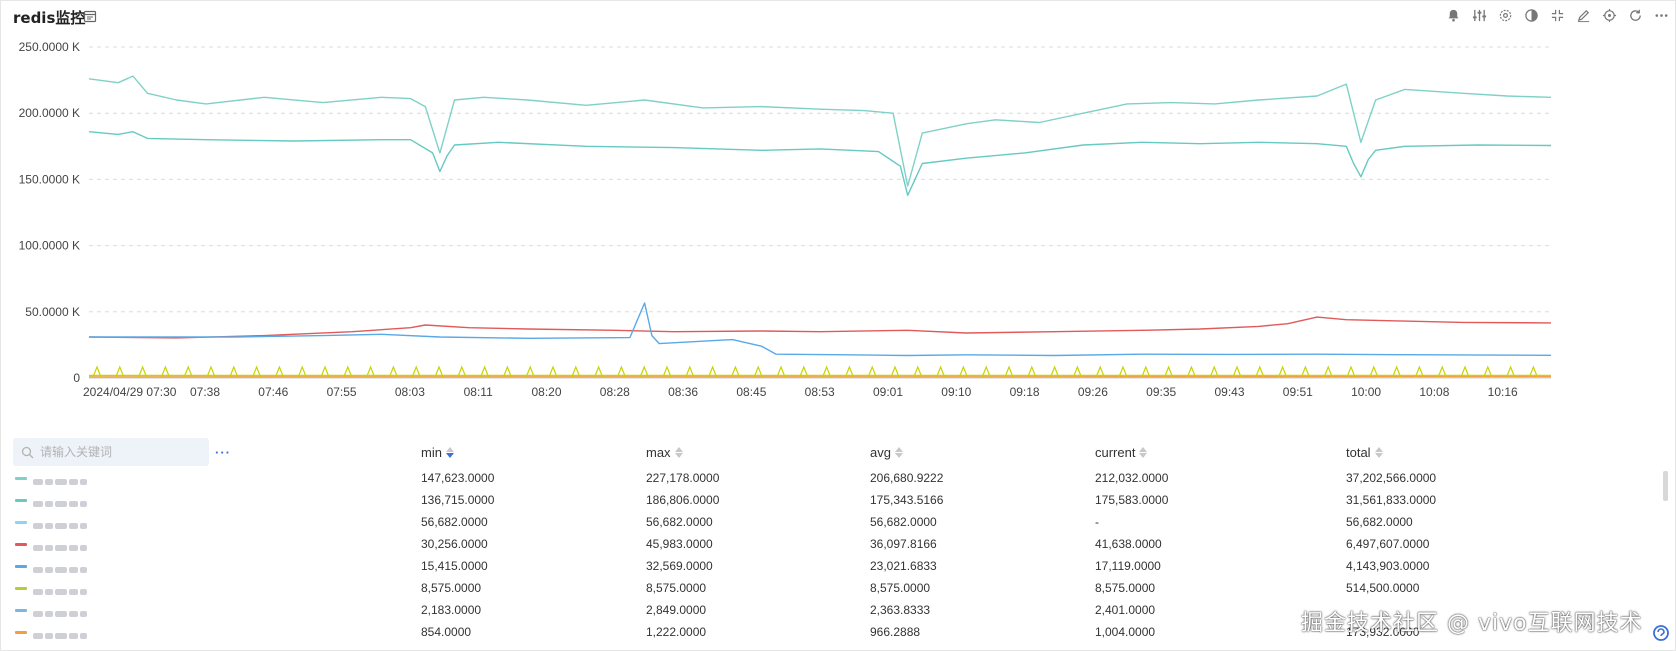  Describe the element at coordinates (1505, 15) in the screenshot. I see `settings-icon` at that location.